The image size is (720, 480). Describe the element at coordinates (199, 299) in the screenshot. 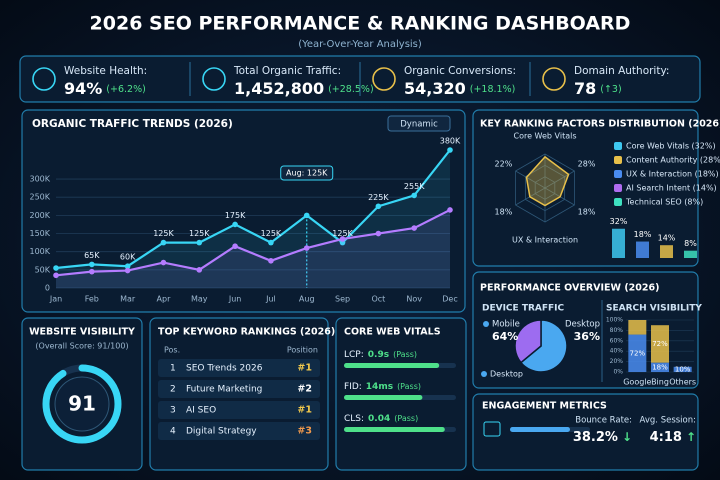

I see `x-tick-label: May` at that location.